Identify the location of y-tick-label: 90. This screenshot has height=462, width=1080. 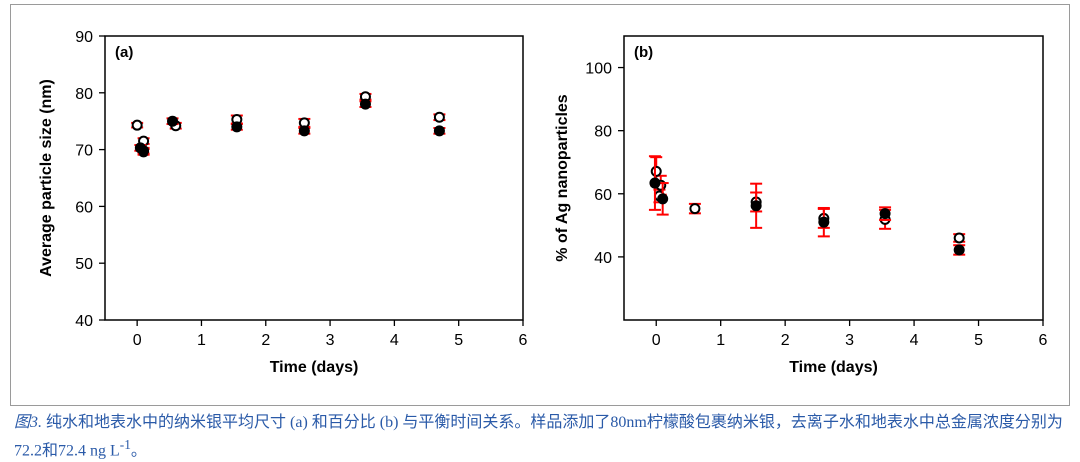
(84, 37).